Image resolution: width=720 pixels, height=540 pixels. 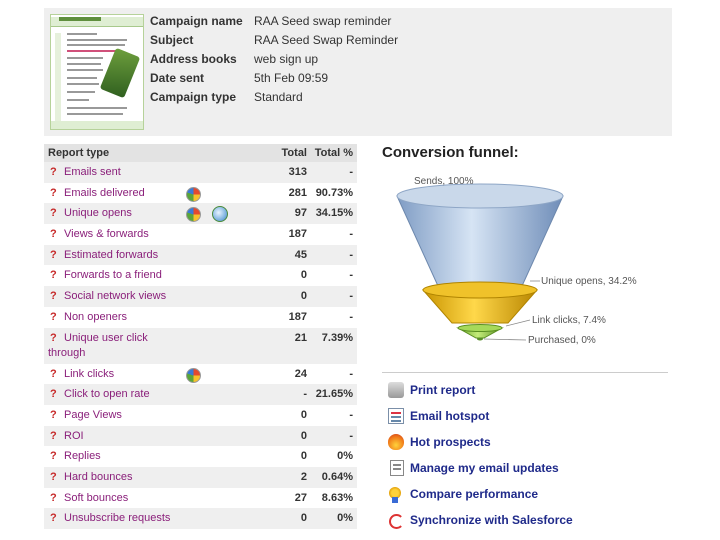 I want to click on campaign-field-value: RAA Seed Swap Reminder, so click(x=326, y=40).